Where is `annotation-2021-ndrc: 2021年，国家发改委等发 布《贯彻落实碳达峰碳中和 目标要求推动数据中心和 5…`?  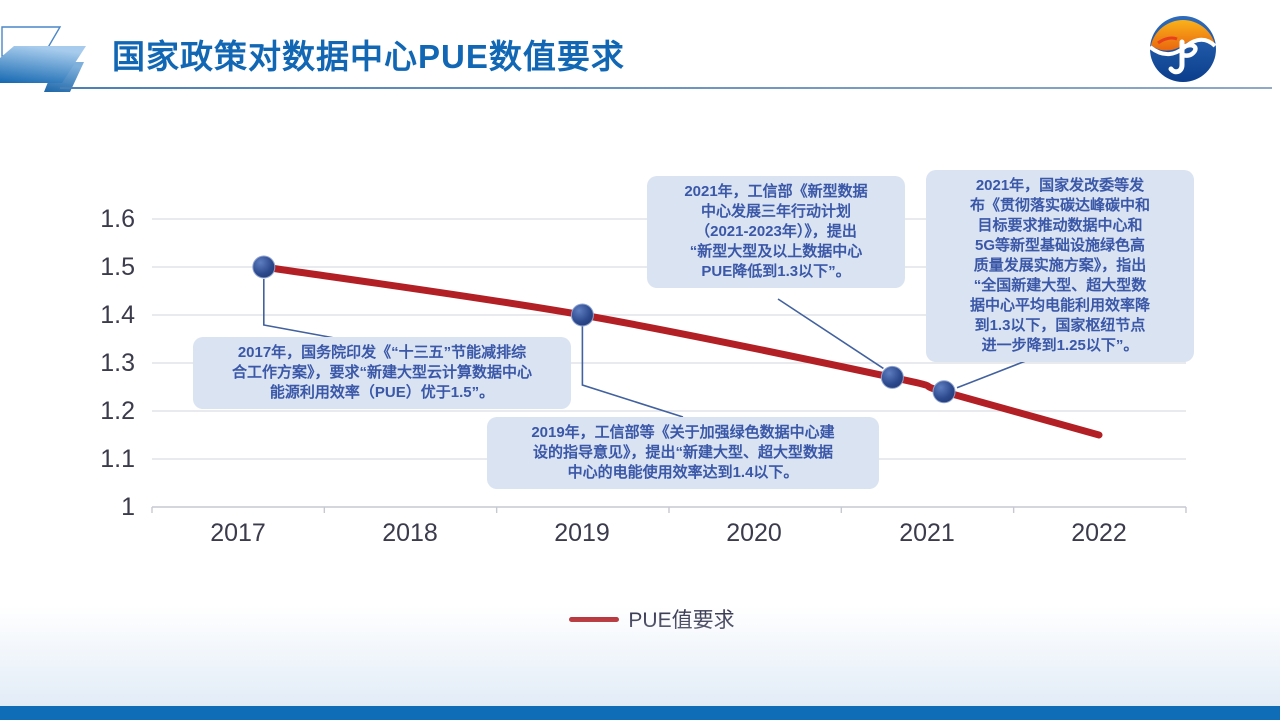 annotation-2021-ndrc: 2021年，国家发改委等发 布《贯彻落实碳达峰碳中和 目标要求推动数据中心和 5… is located at coordinates (1060, 266).